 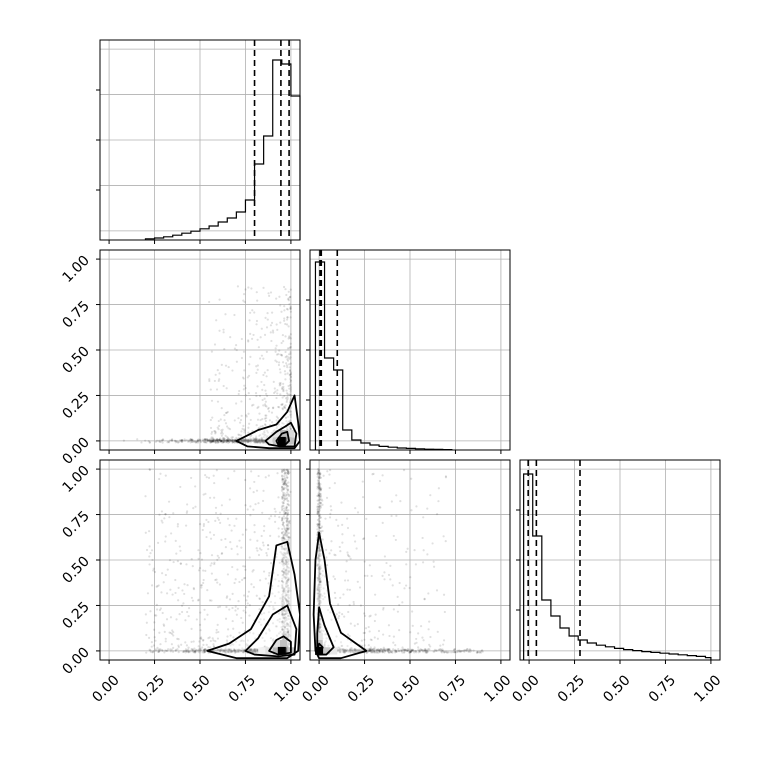 I want to click on scatter-points, so click(x=207, y=364).